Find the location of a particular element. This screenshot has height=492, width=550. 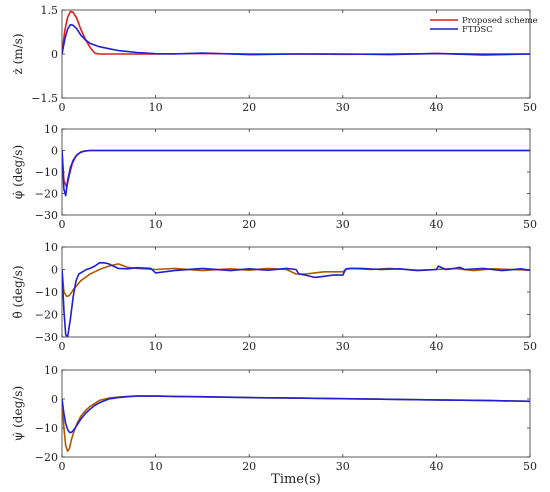

legend-label: Proposed scheme is located at coordinates (500, 21).